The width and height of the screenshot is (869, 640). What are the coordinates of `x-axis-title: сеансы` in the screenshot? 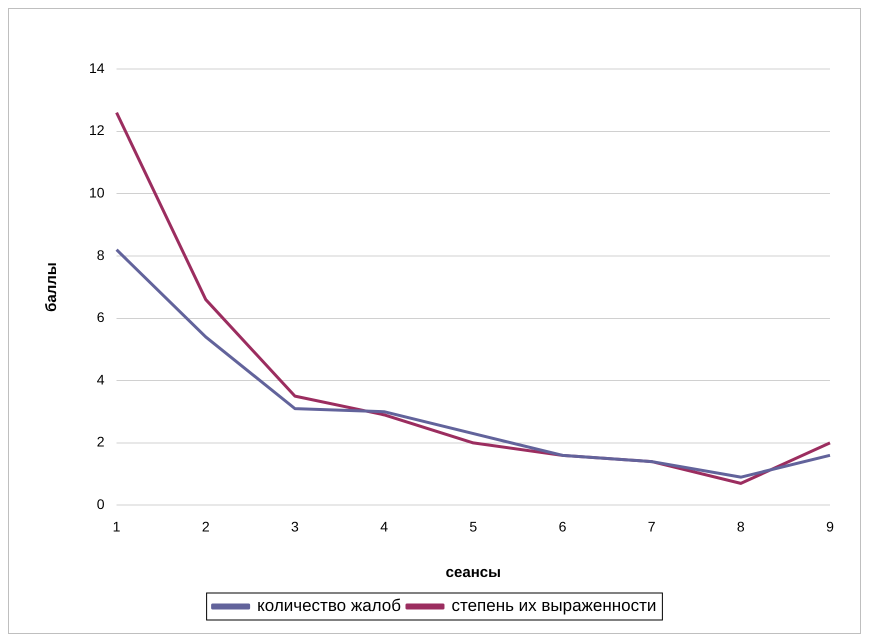 It's located at (473, 573).